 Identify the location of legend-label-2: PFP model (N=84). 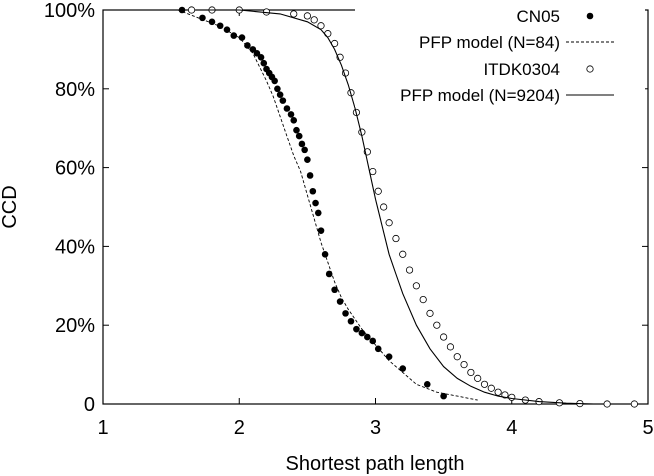
(489, 42).